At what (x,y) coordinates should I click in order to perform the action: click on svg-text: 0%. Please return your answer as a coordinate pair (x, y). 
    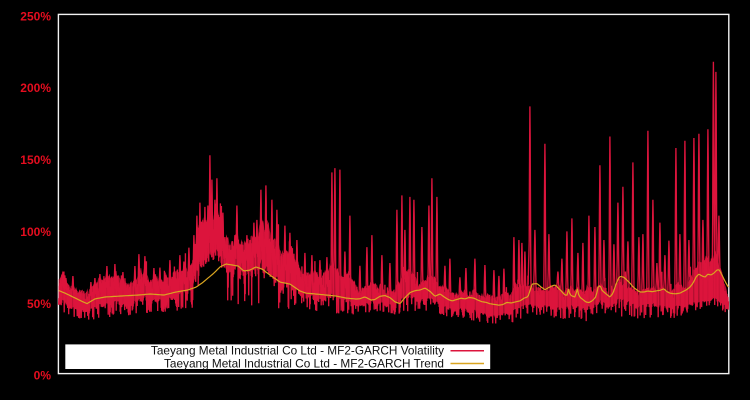
    Looking at the image, I should click on (43, 376).